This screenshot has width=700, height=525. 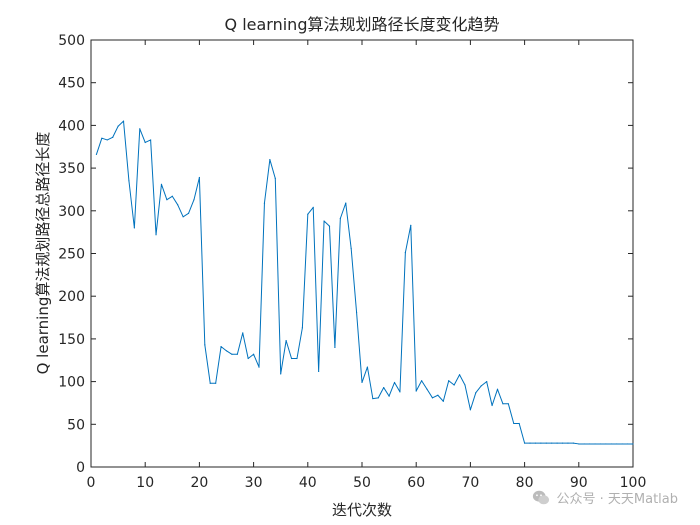 What do you see at coordinates (91, 483) in the screenshot?
I see `x-tick-label: 0` at bounding box center [91, 483].